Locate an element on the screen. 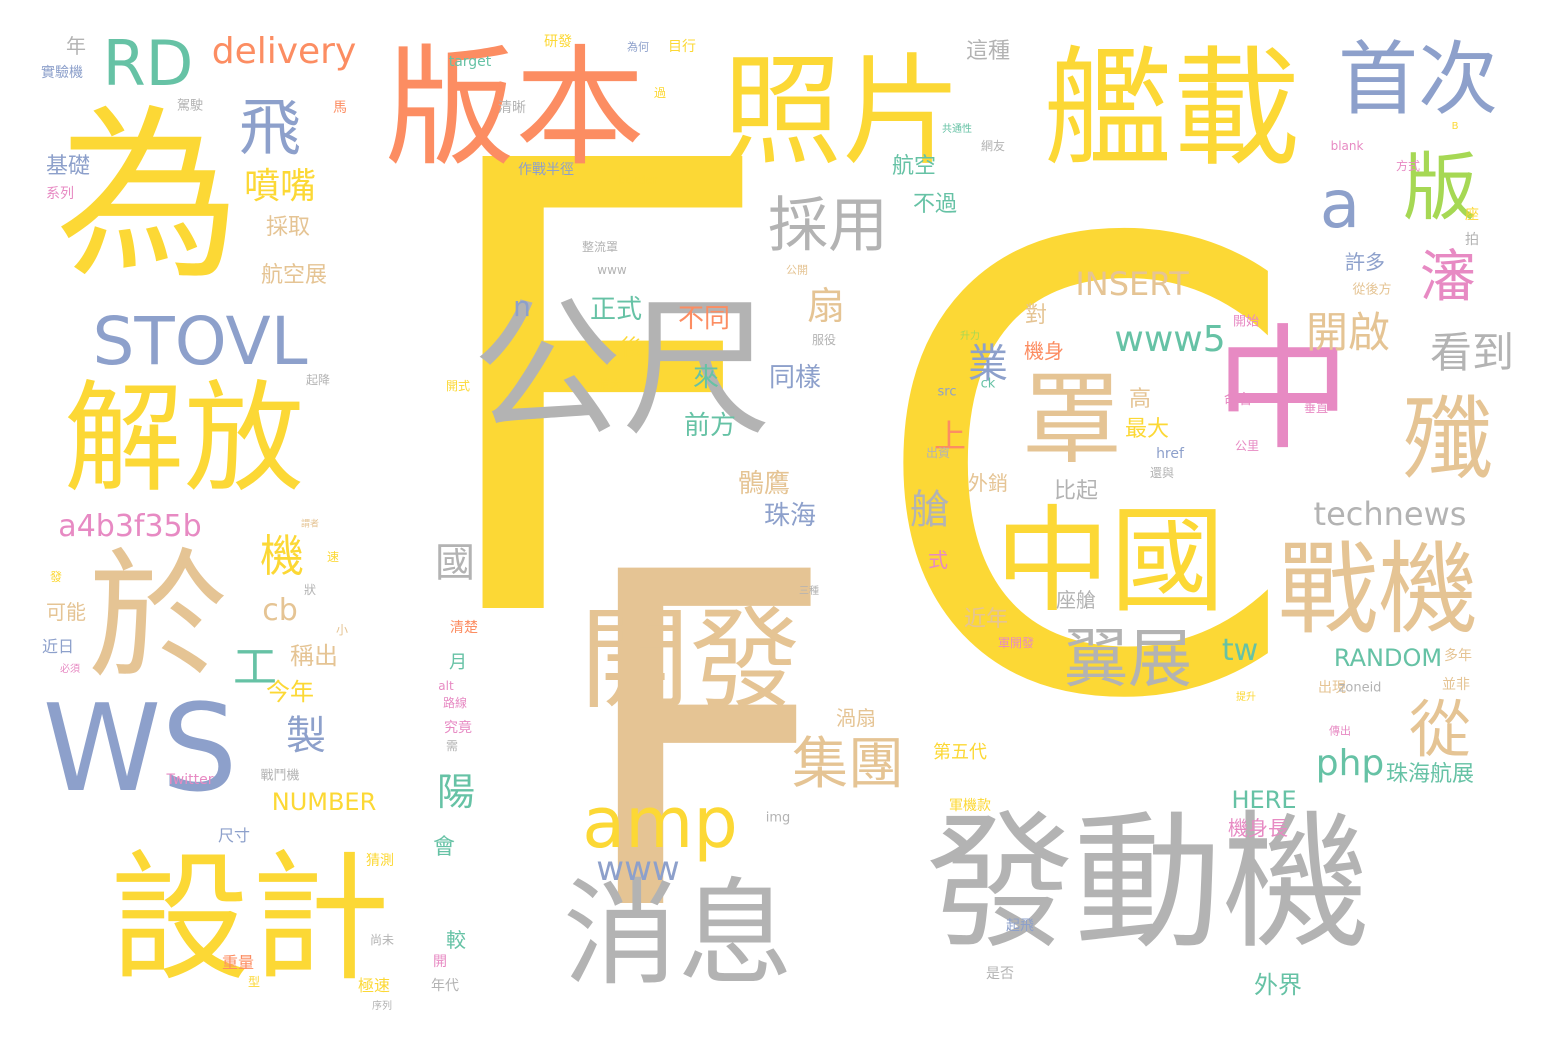 The width and height of the screenshot is (1548, 1052). cloud-word: 軍機款 is located at coordinates (970, 806).